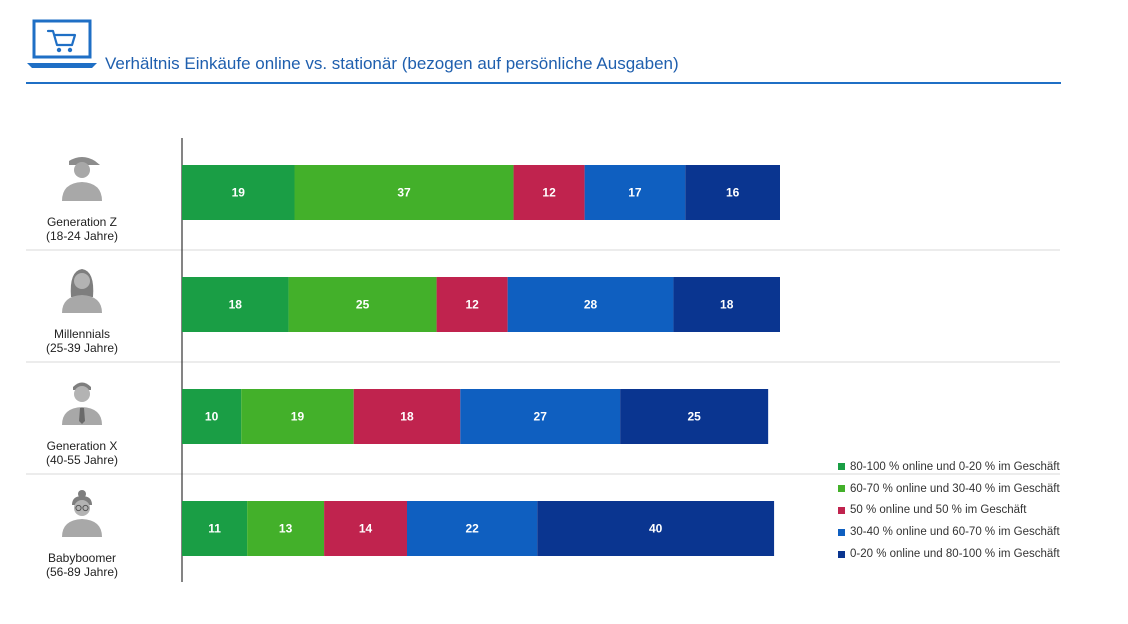 The image size is (1128, 624). I want to click on data-label: 27, so click(541, 417).